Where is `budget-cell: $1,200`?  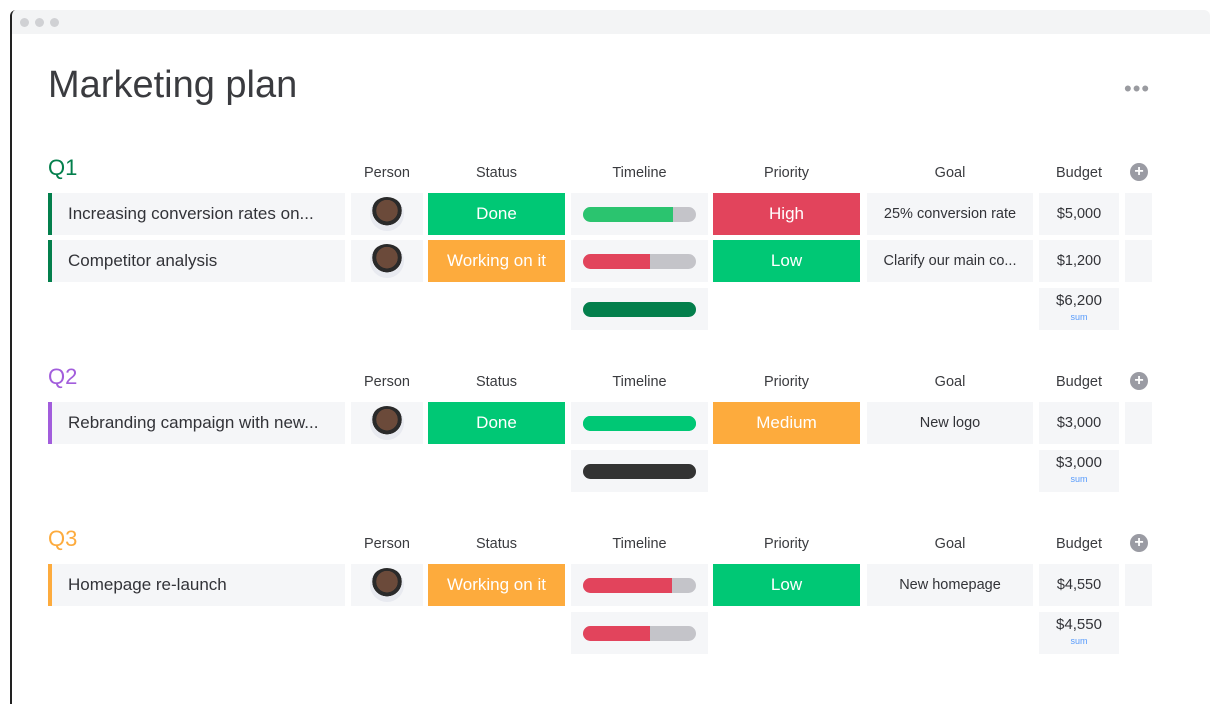 budget-cell: $1,200 is located at coordinates (1079, 261).